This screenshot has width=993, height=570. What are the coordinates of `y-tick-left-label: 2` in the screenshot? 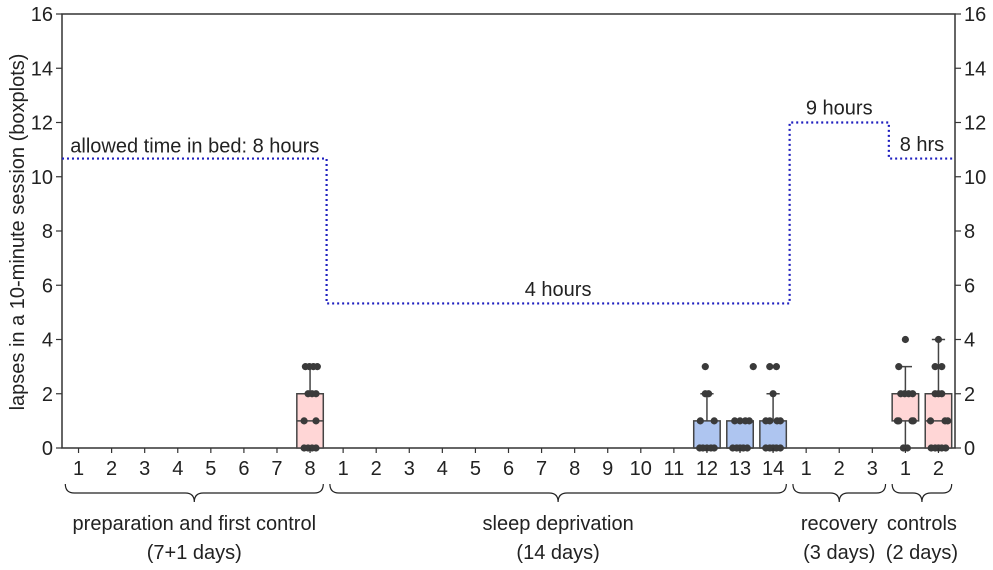 It's located at (47, 395).